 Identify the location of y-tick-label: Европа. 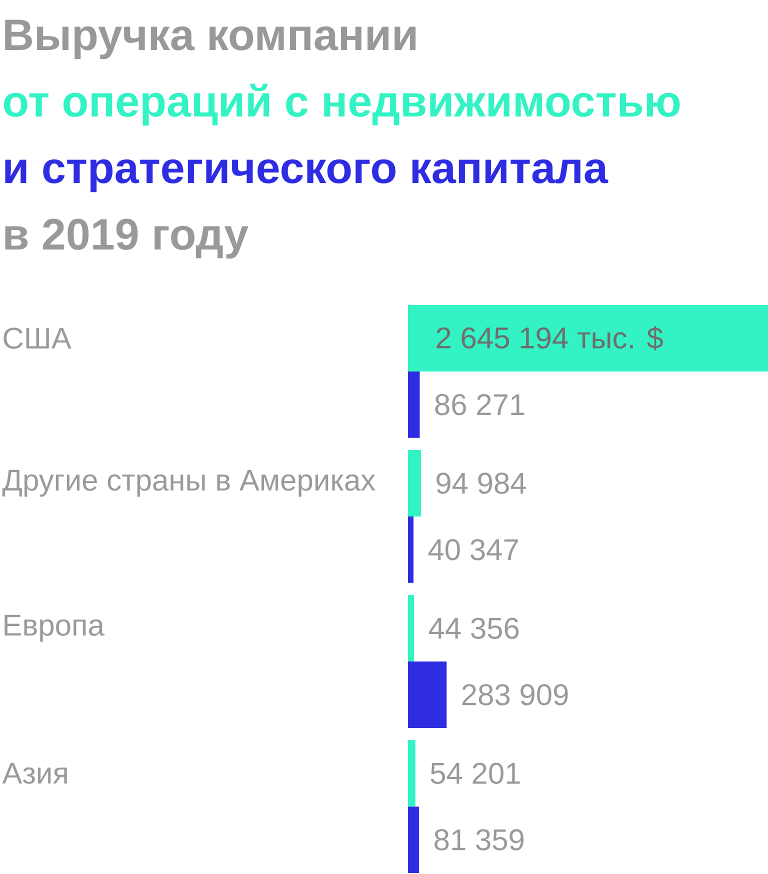
(54, 628).